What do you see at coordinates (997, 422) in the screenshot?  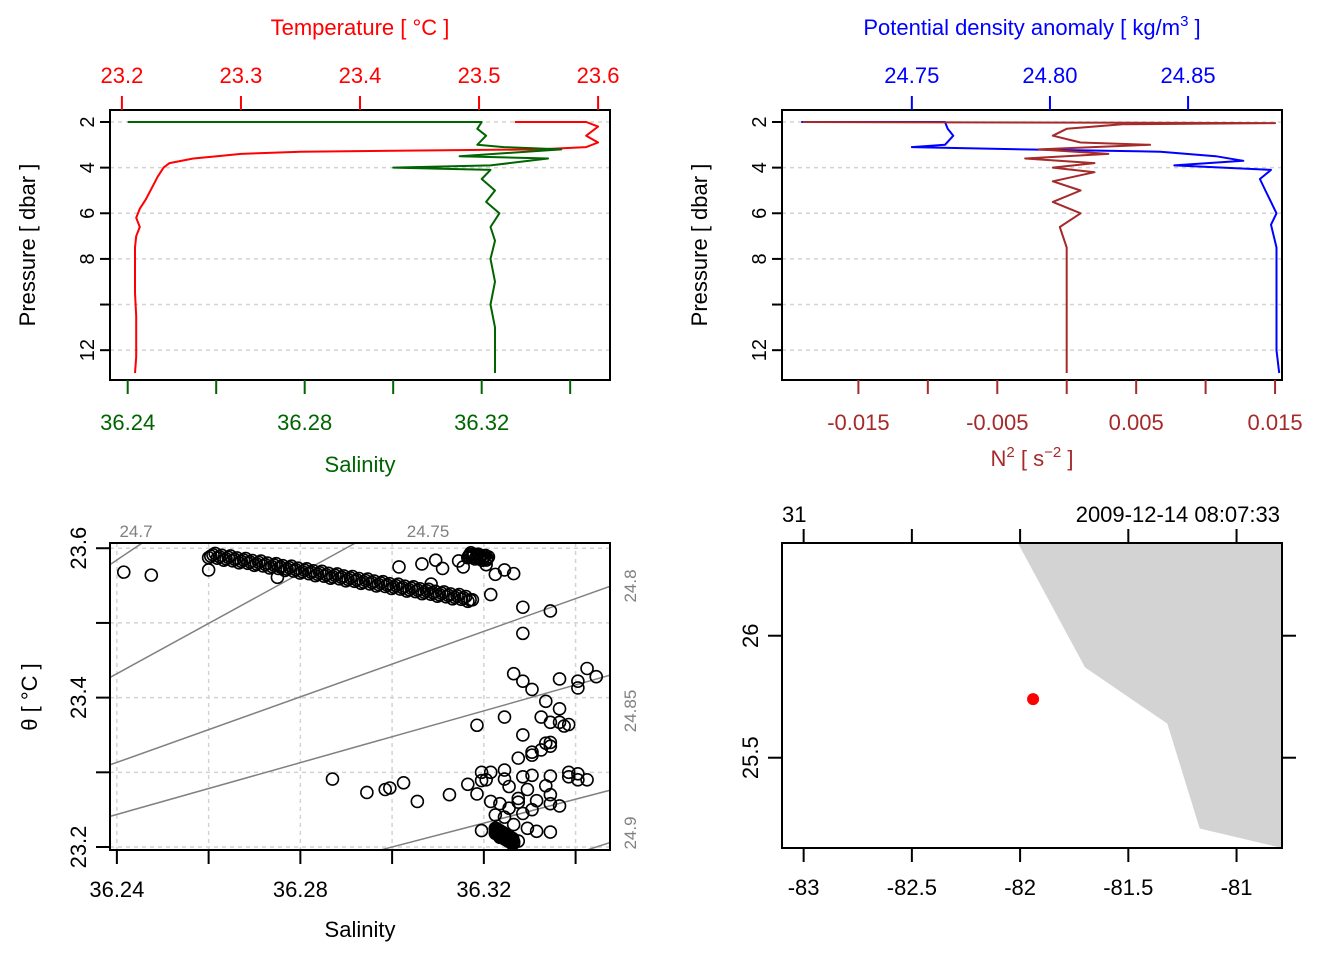 I see `tick-label: -0.005` at bounding box center [997, 422].